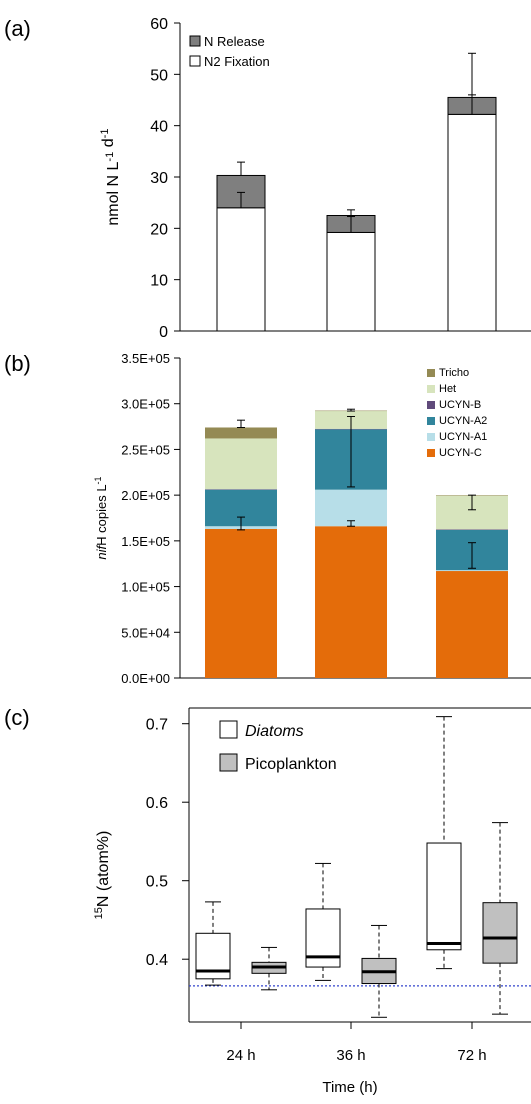  Describe the element at coordinates (145, 404) in the screenshot. I see `y-tick-label-b: 3.0E+05` at that location.